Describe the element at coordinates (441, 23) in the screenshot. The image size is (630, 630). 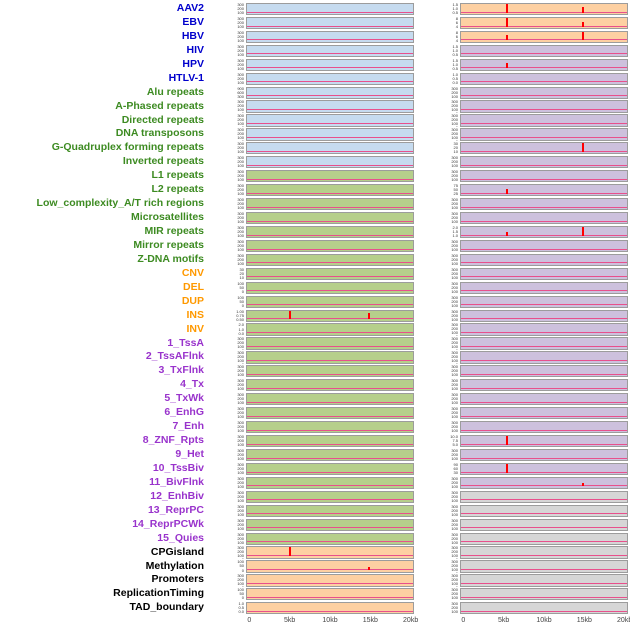
I see `y-axis-ticks-right: 86420` at that location.